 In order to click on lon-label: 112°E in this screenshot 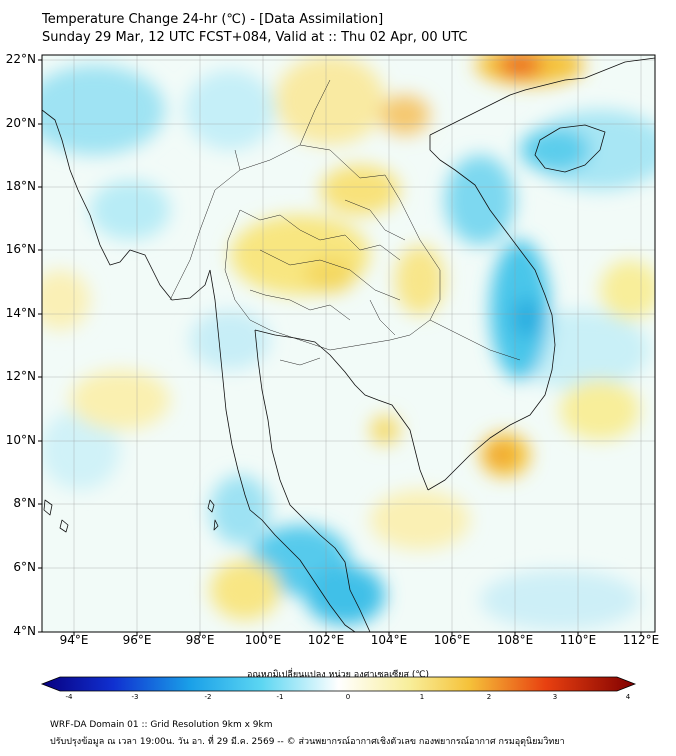, I will do `click(641, 640)`.